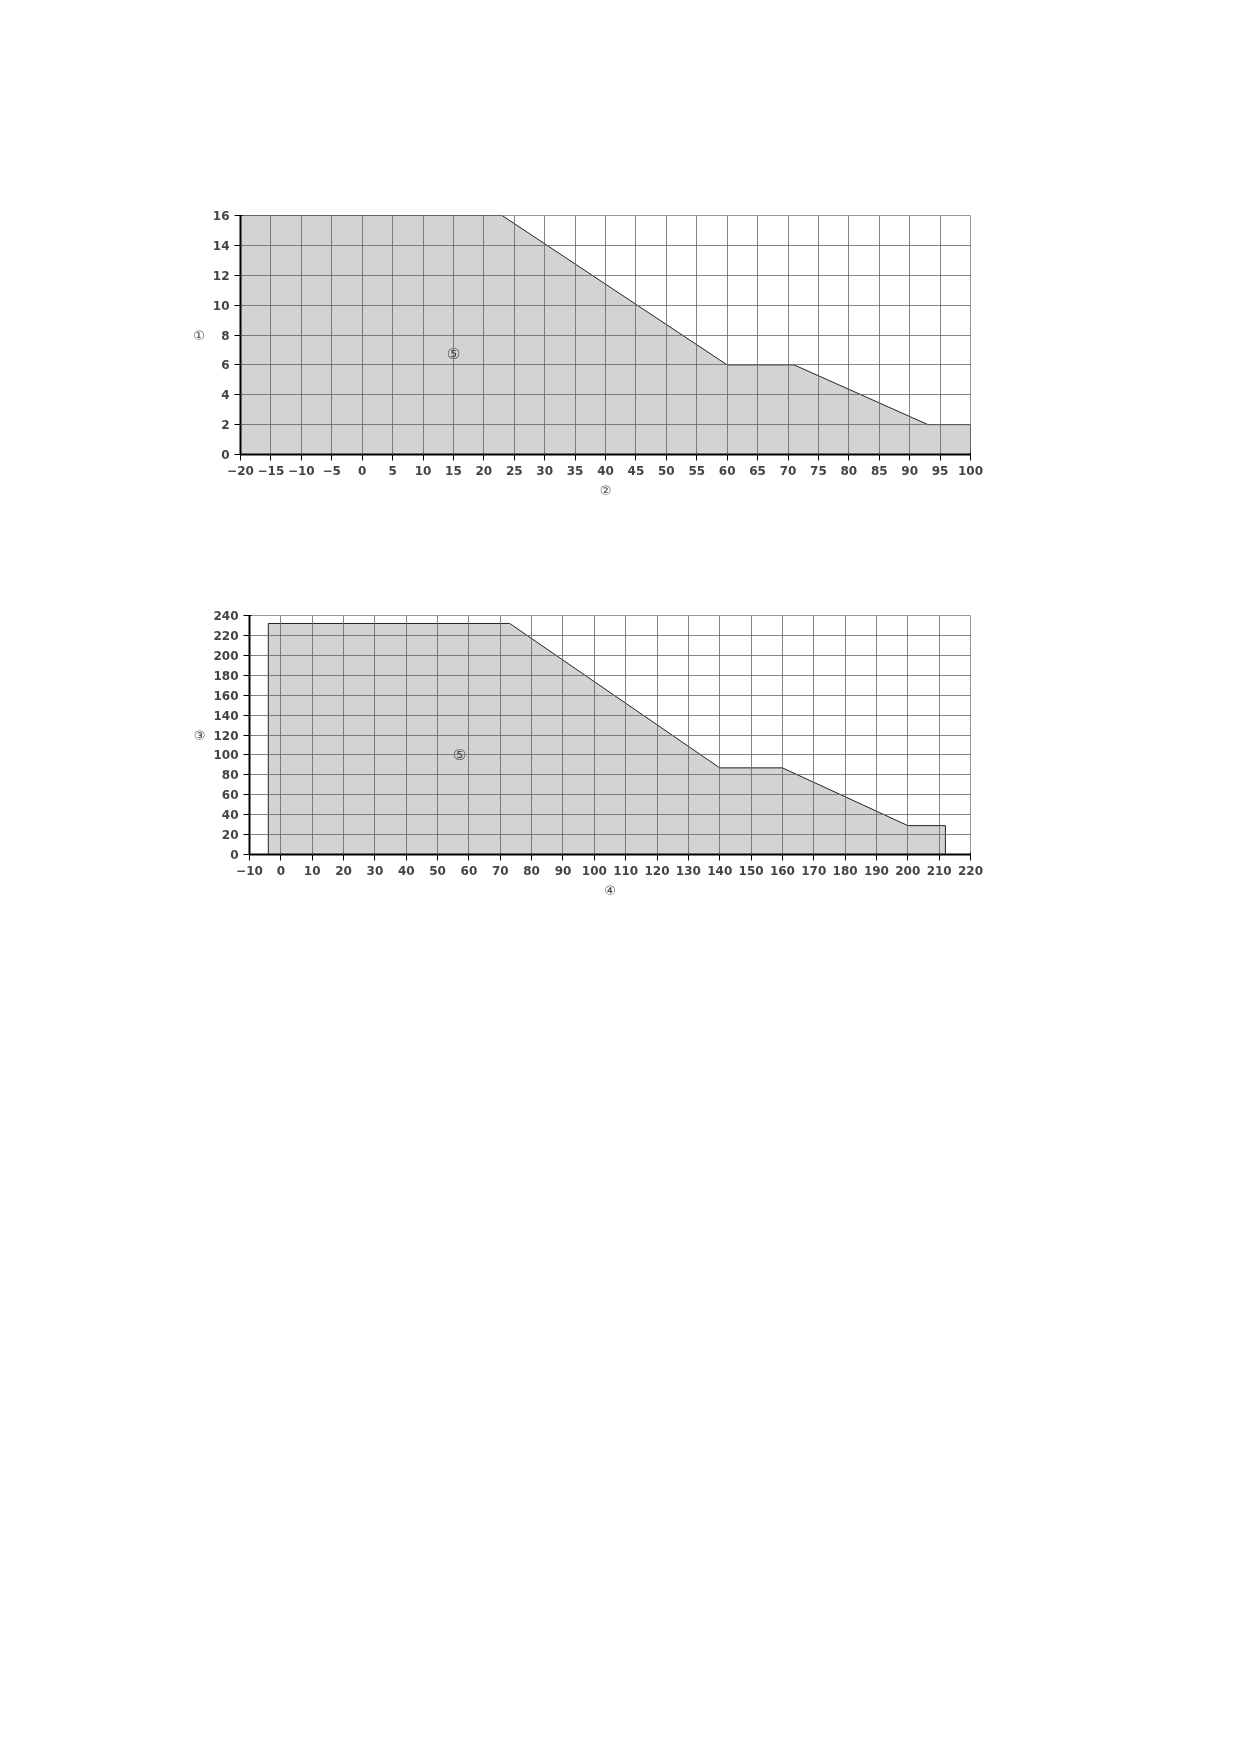 The width and height of the screenshot is (1239, 1752). Describe the element at coordinates (225, 425) in the screenshot. I see `y-tick-label: 2` at that location.